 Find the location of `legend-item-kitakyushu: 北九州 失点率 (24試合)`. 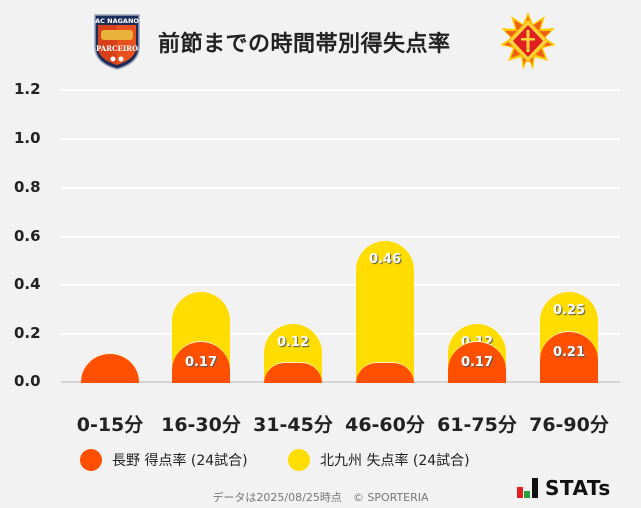

legend-item-kitakyushu: 北九州 失点率 (24試合) is located at coordinates (379, 460).